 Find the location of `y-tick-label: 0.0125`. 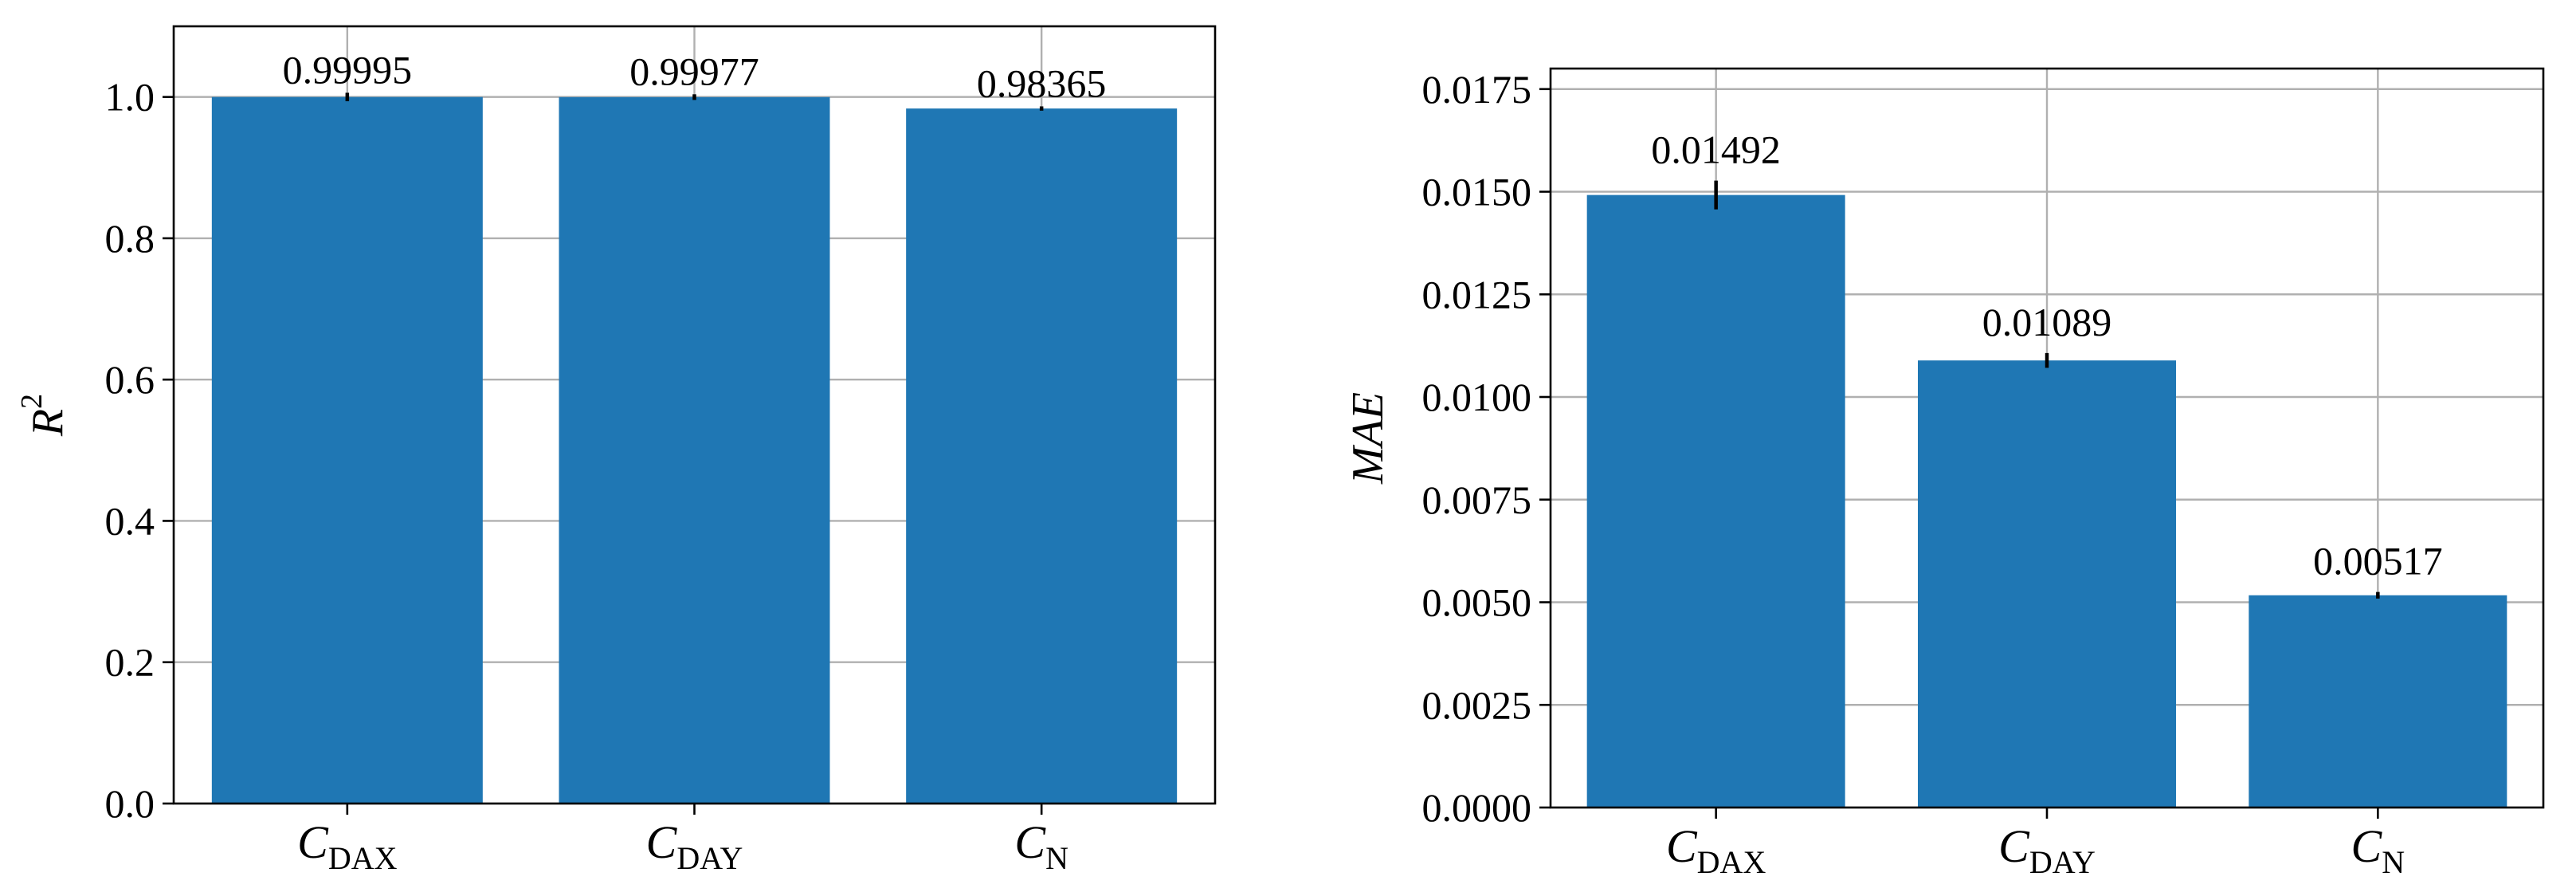

y-tick-label: 0.0125 is located at coordinates (1477, 294).